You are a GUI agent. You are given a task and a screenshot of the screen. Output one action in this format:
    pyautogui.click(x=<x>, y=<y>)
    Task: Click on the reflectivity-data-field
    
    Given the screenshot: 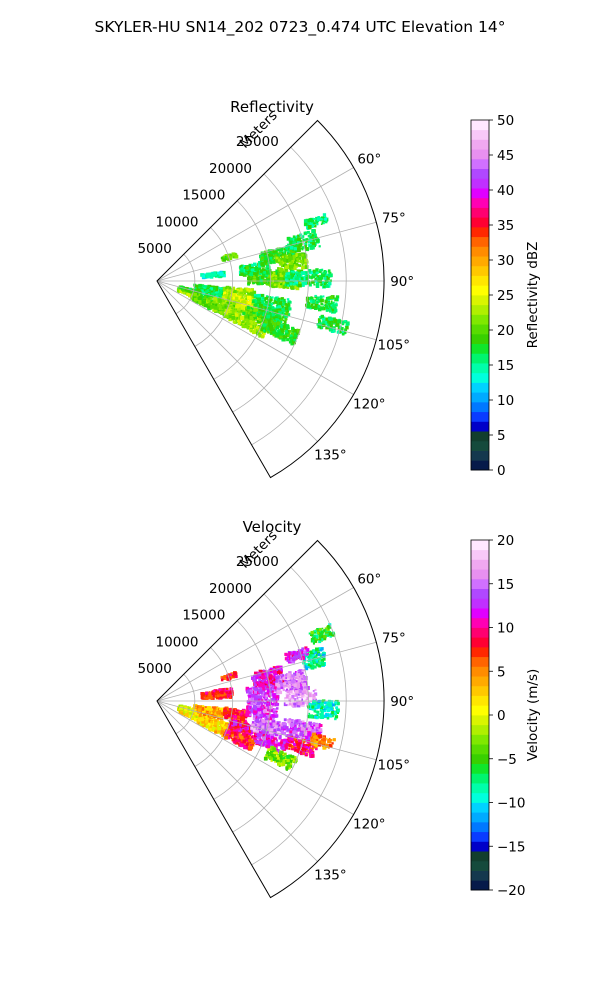 What is the action you would take?
    pyautogui.click(x=263, y=279)
    